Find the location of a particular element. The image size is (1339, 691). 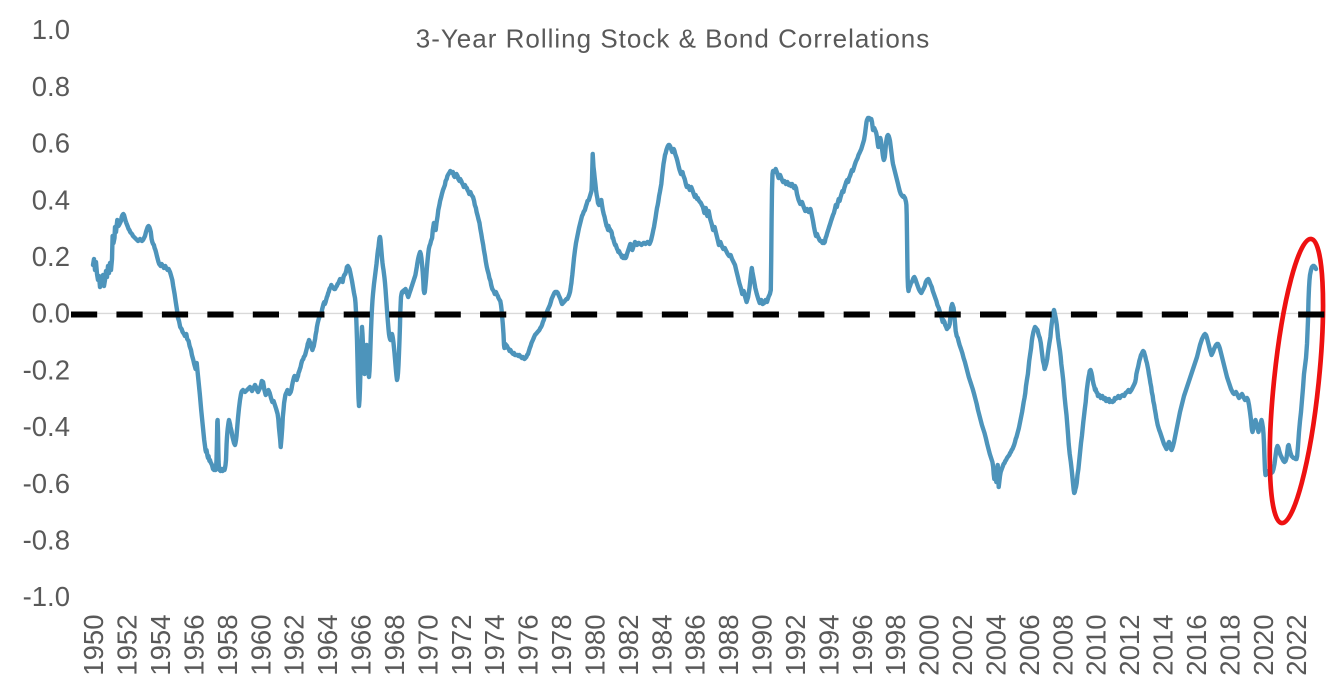

svg-text: 1978 is located at coordinates (561, 645).